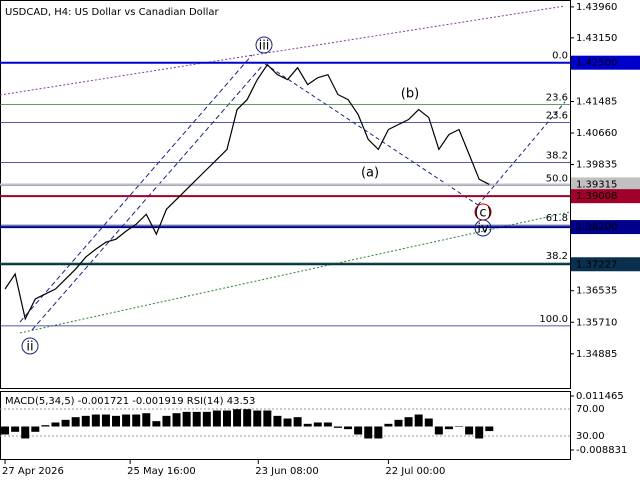 The width and height of the screenshot is (640, 480). Describe the element at coordinates (410, 94) in the screenshot. I see `wave-label: (b)` at that location.